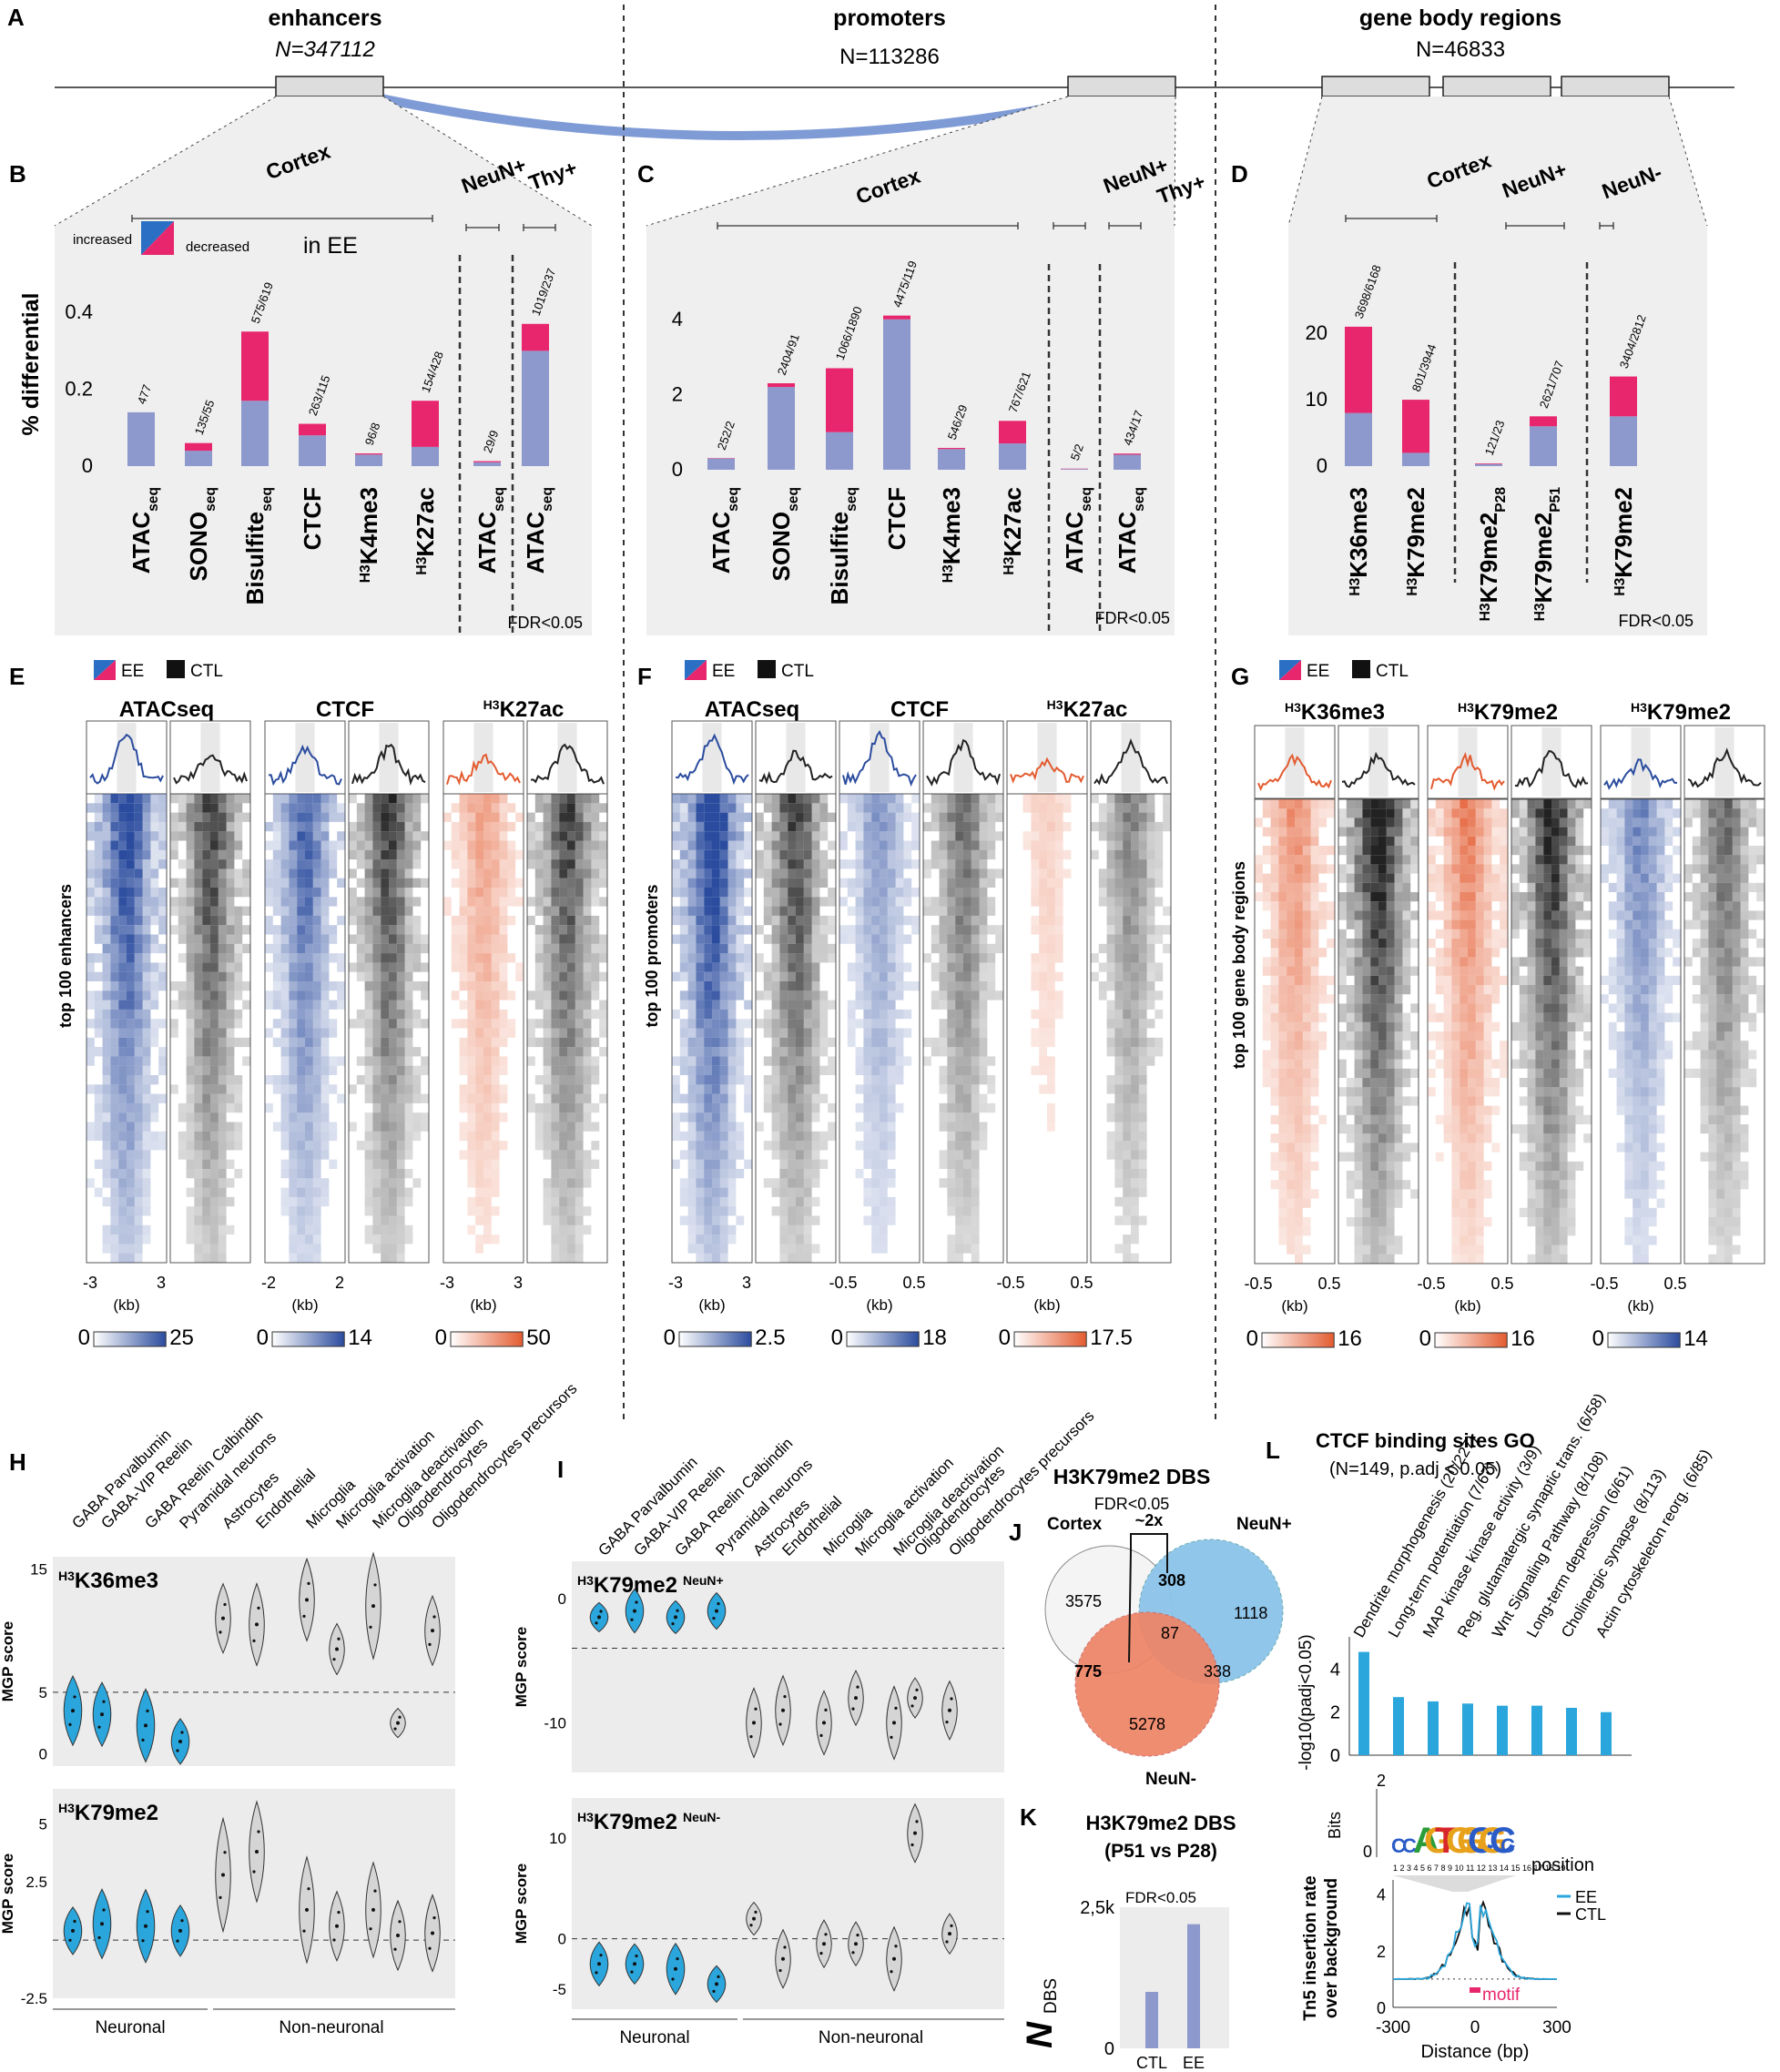  What do you see at coordinates (368, 535) in the screenshot?
I see `category-label: H3K4me3` at bounding box center [368, 535].